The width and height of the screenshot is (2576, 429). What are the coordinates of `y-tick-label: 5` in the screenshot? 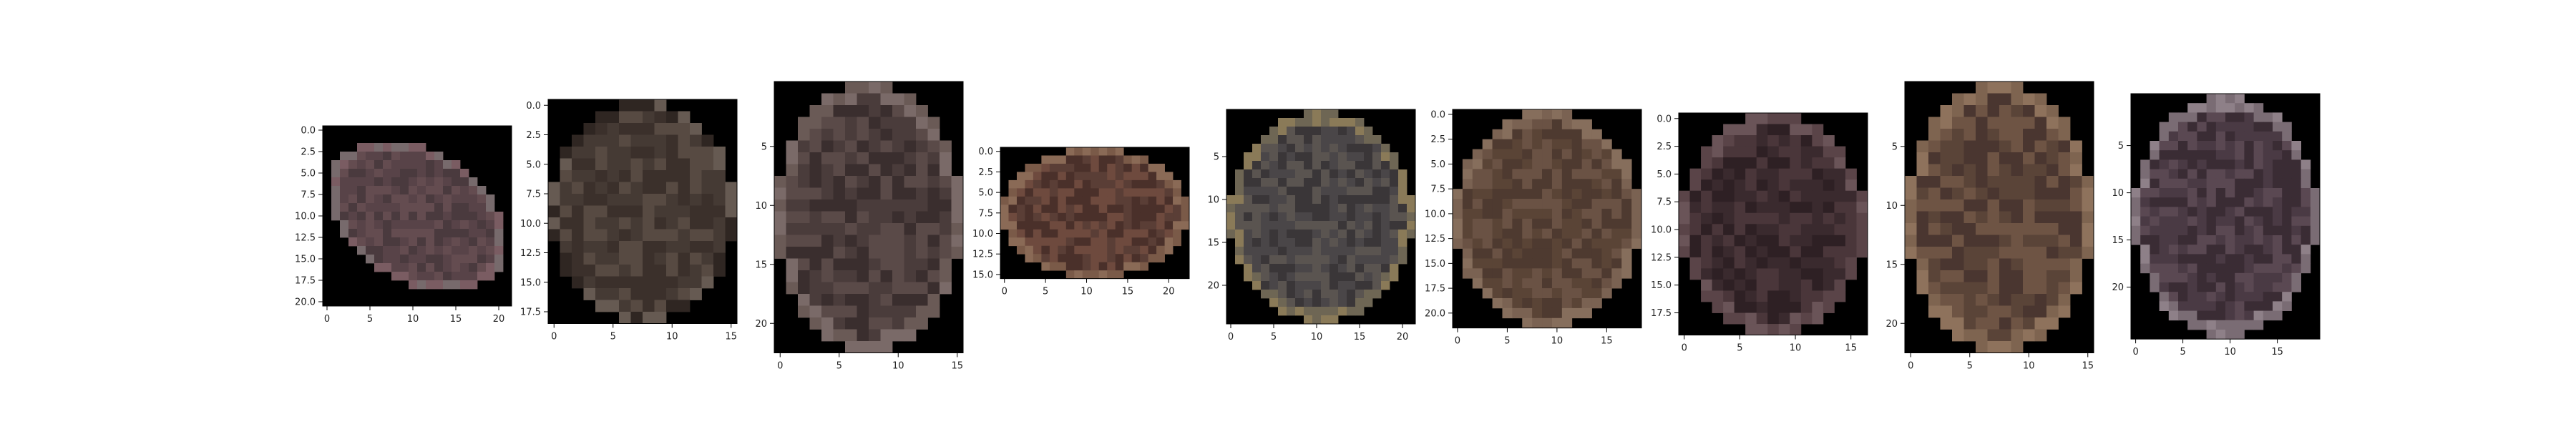 It's located at (1895, 147).